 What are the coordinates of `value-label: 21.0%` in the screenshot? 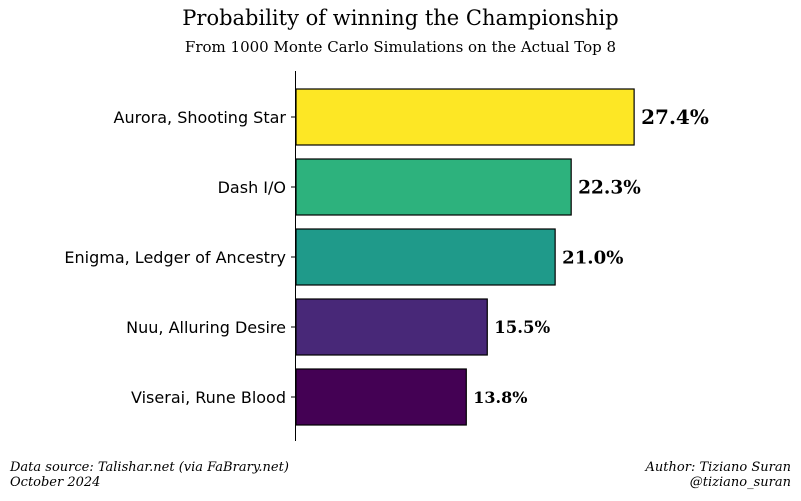 It's located at (592, 258).